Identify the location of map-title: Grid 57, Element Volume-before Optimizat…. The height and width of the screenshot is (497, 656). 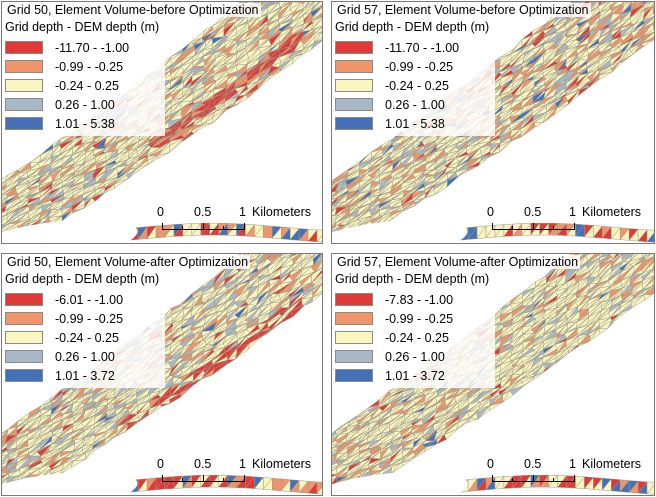
(463, 10).